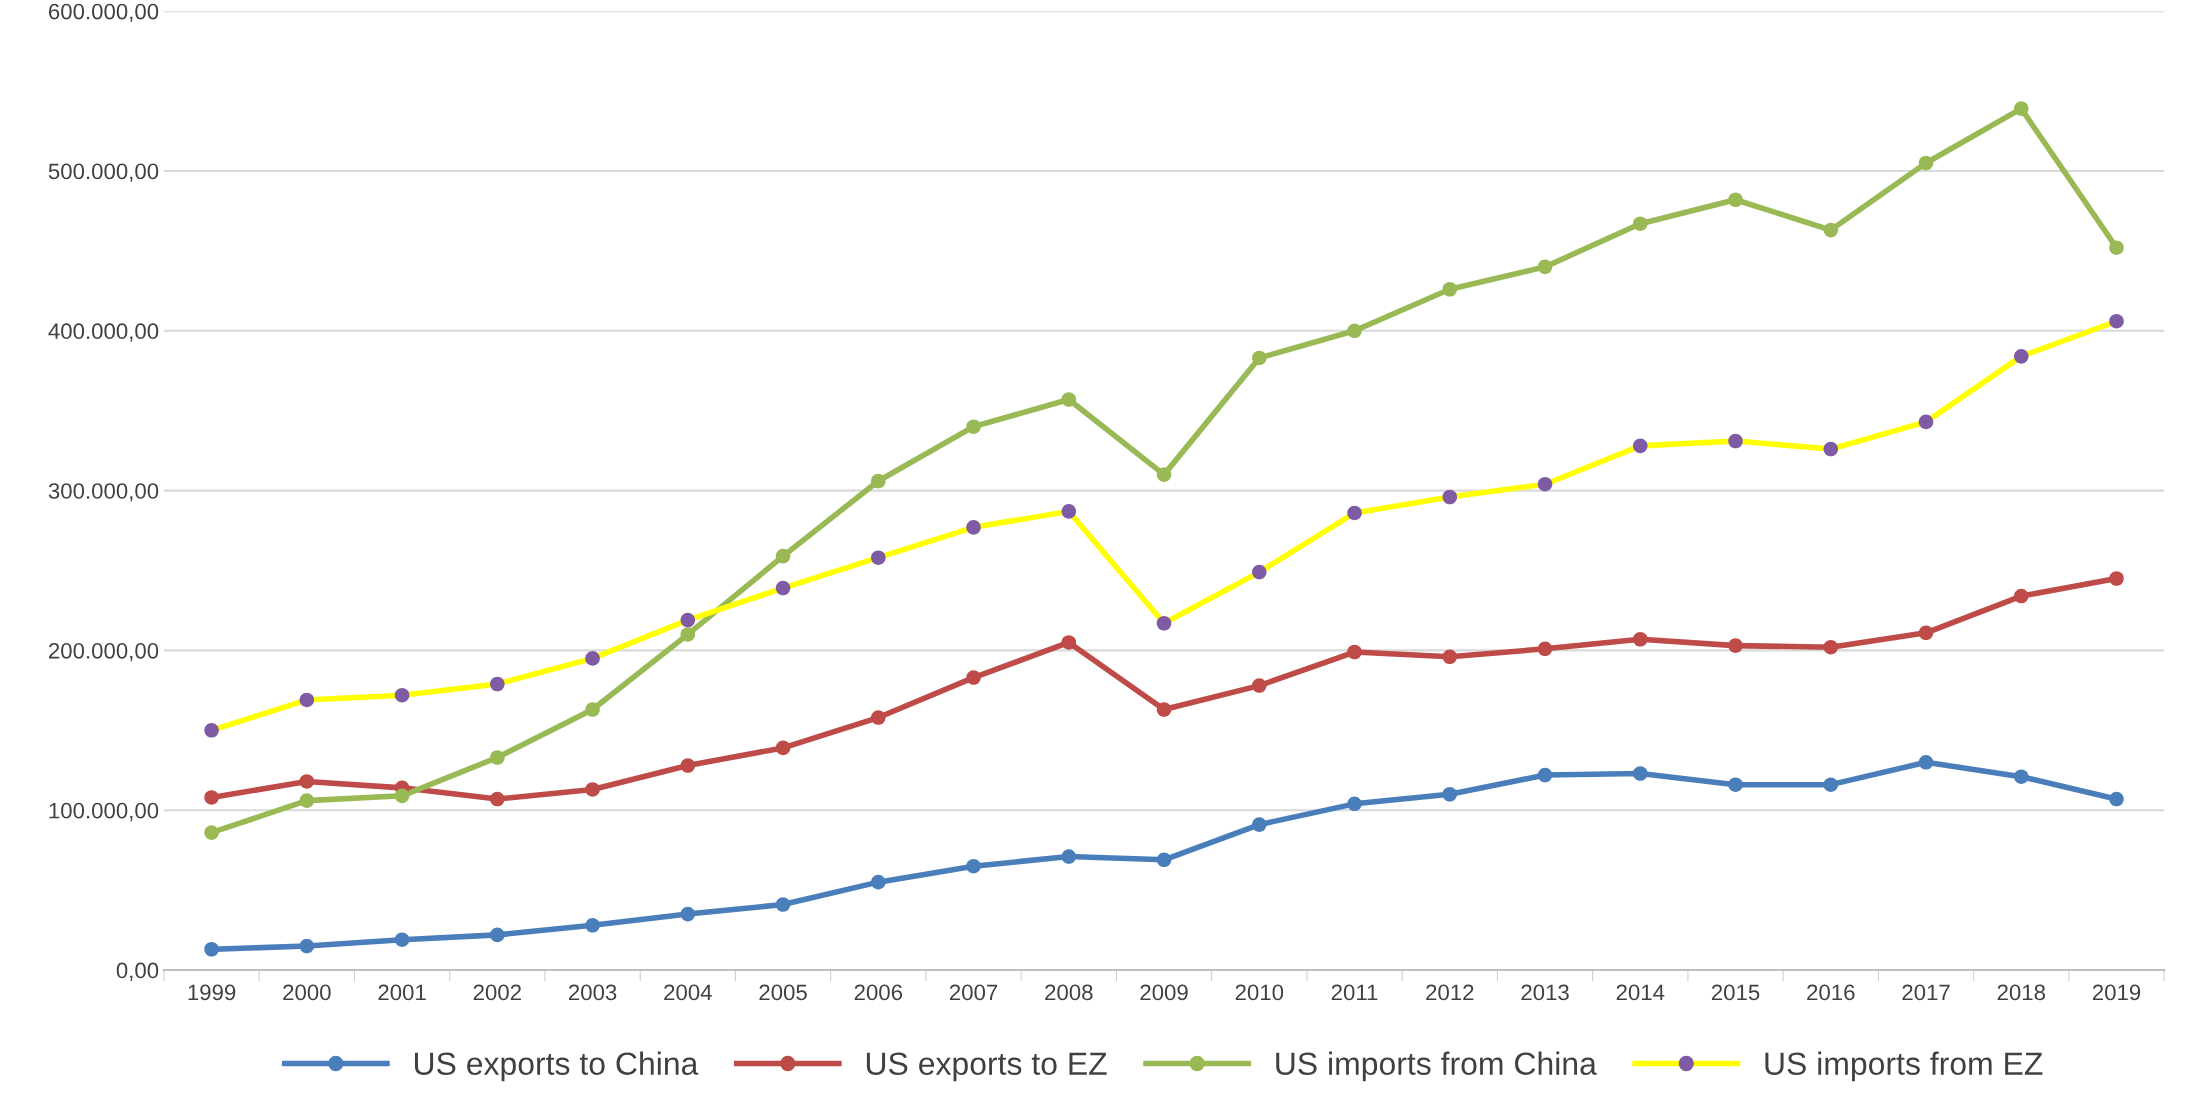  What do you see at coordinates (212, 992) in the screenshot?
I see `x-tick-label: 1999` at bounding box center [212, 992].